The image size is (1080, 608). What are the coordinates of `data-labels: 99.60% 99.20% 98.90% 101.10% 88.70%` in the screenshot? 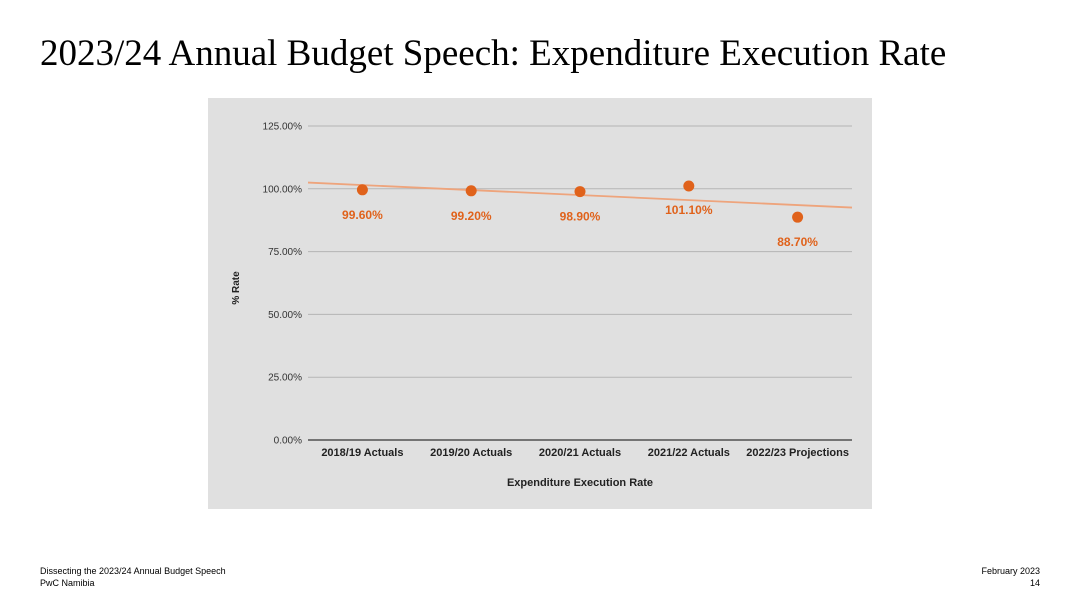 It's located at (580, 226).